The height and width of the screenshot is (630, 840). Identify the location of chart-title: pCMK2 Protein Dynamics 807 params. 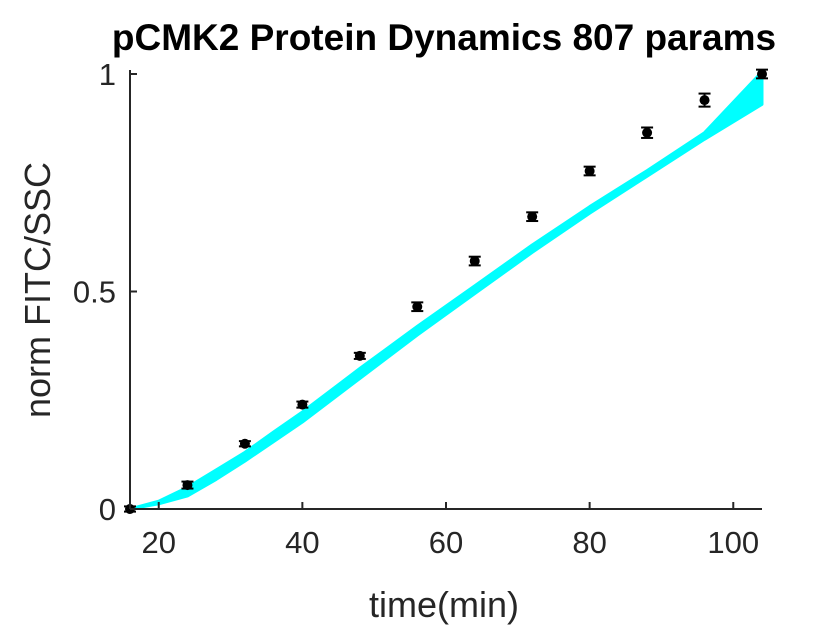
(444, 37).